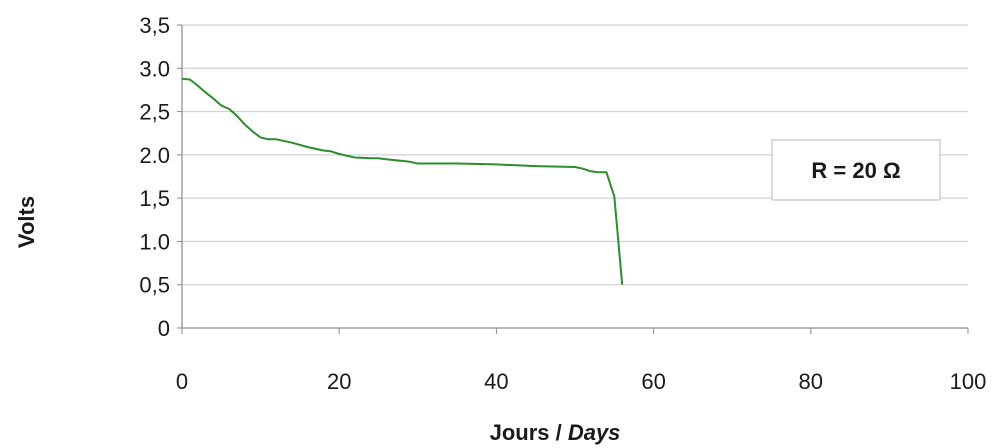  What do you see at coordinates (594, 432) in the screenshot?
I see `x-axis-title-italic: Days` at bounding box center [594, 432].